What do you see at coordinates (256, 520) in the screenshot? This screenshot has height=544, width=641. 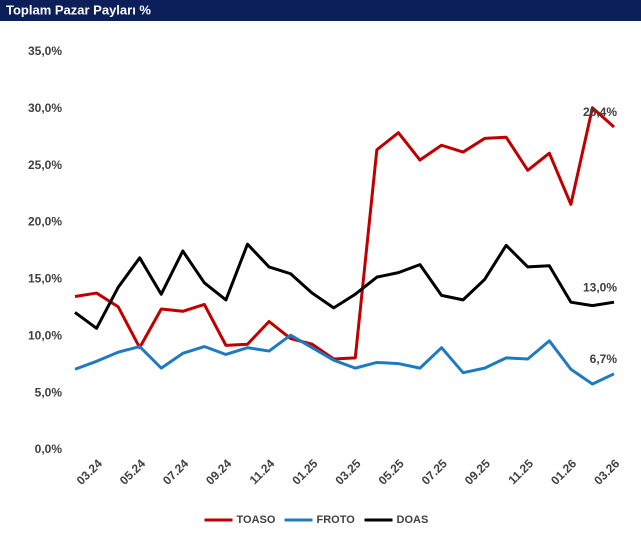 I see `legend-label: TOASO` at bounding box center [256, 520].